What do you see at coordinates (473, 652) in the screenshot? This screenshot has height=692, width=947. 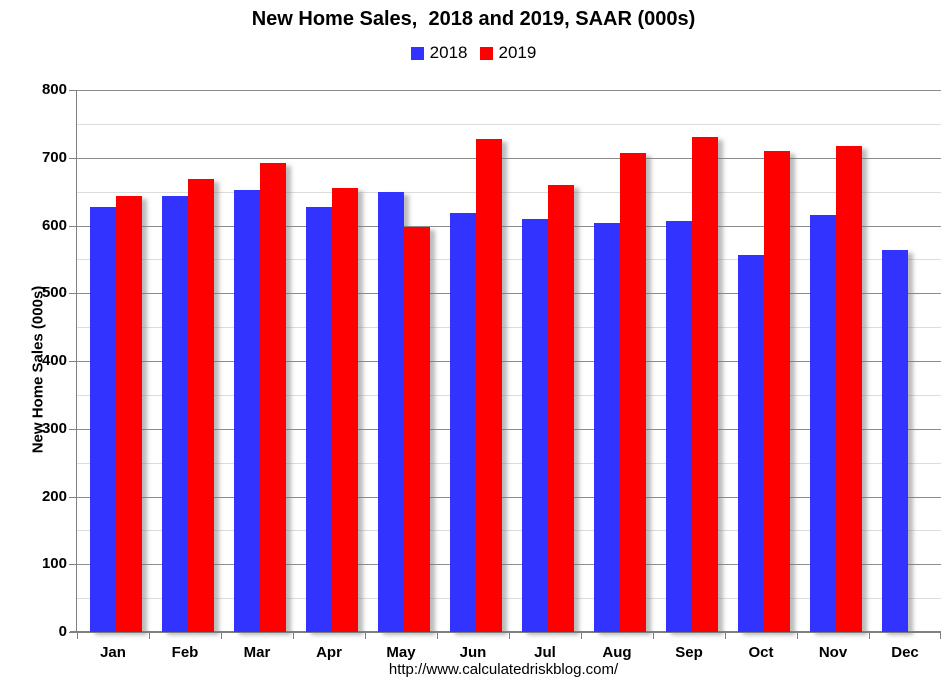 I see `x-axis-label-jun: Jun` at bounding box center [473, 652].